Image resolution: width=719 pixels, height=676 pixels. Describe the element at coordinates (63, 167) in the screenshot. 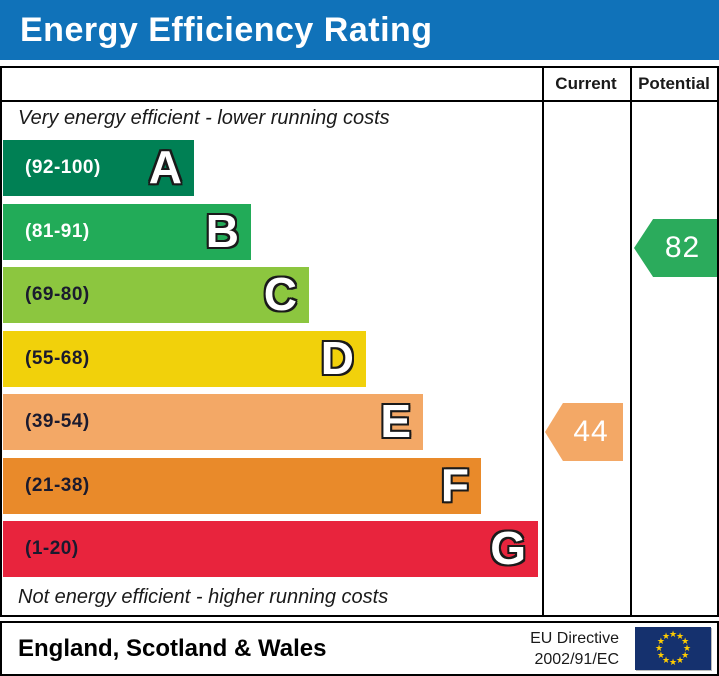

I see `band-range-label: (92-100)` at that location.